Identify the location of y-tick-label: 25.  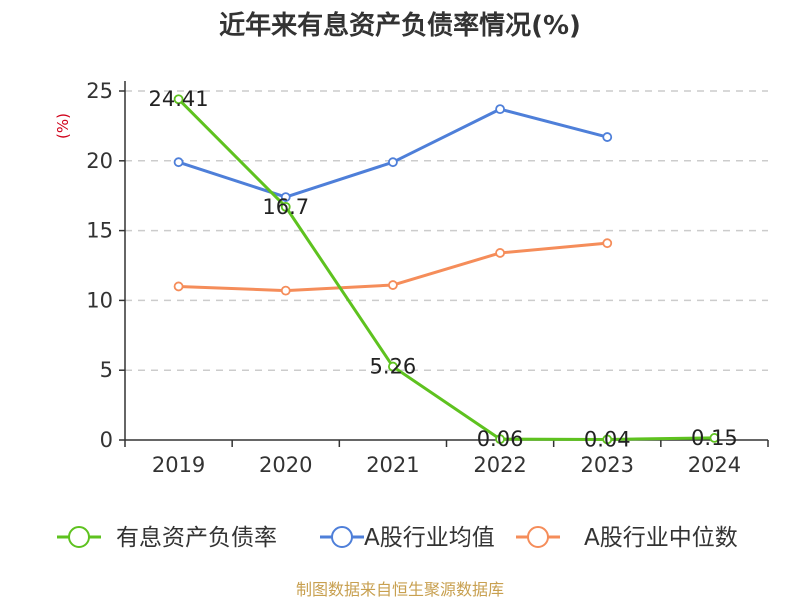
(99, 91).